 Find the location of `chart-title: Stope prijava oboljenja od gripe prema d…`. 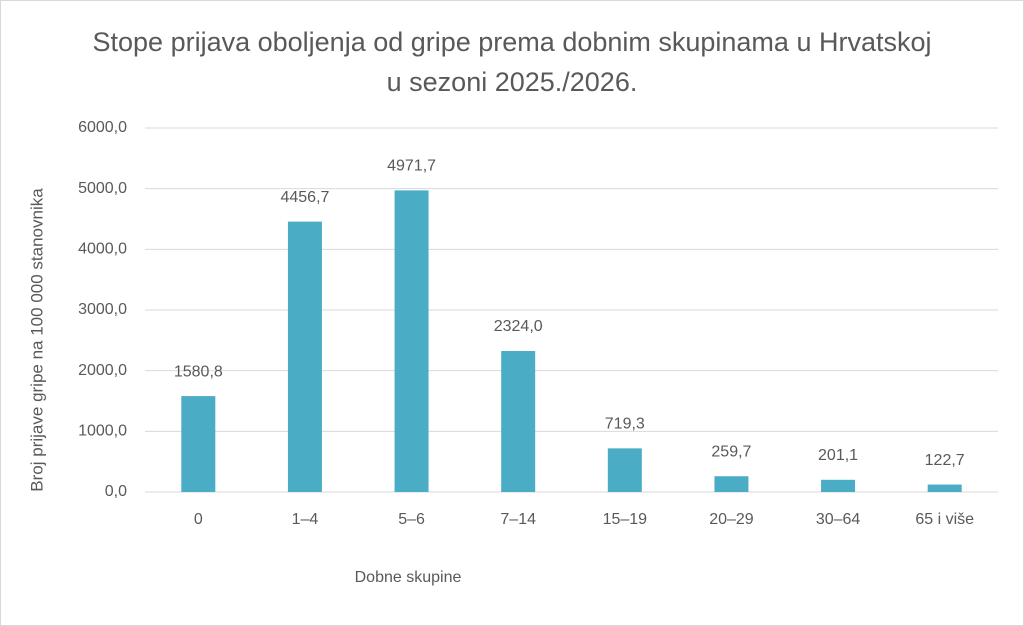

chart-title: Stope prijava oboljenja od gripe prema d… is located at coordinates (512, 62).